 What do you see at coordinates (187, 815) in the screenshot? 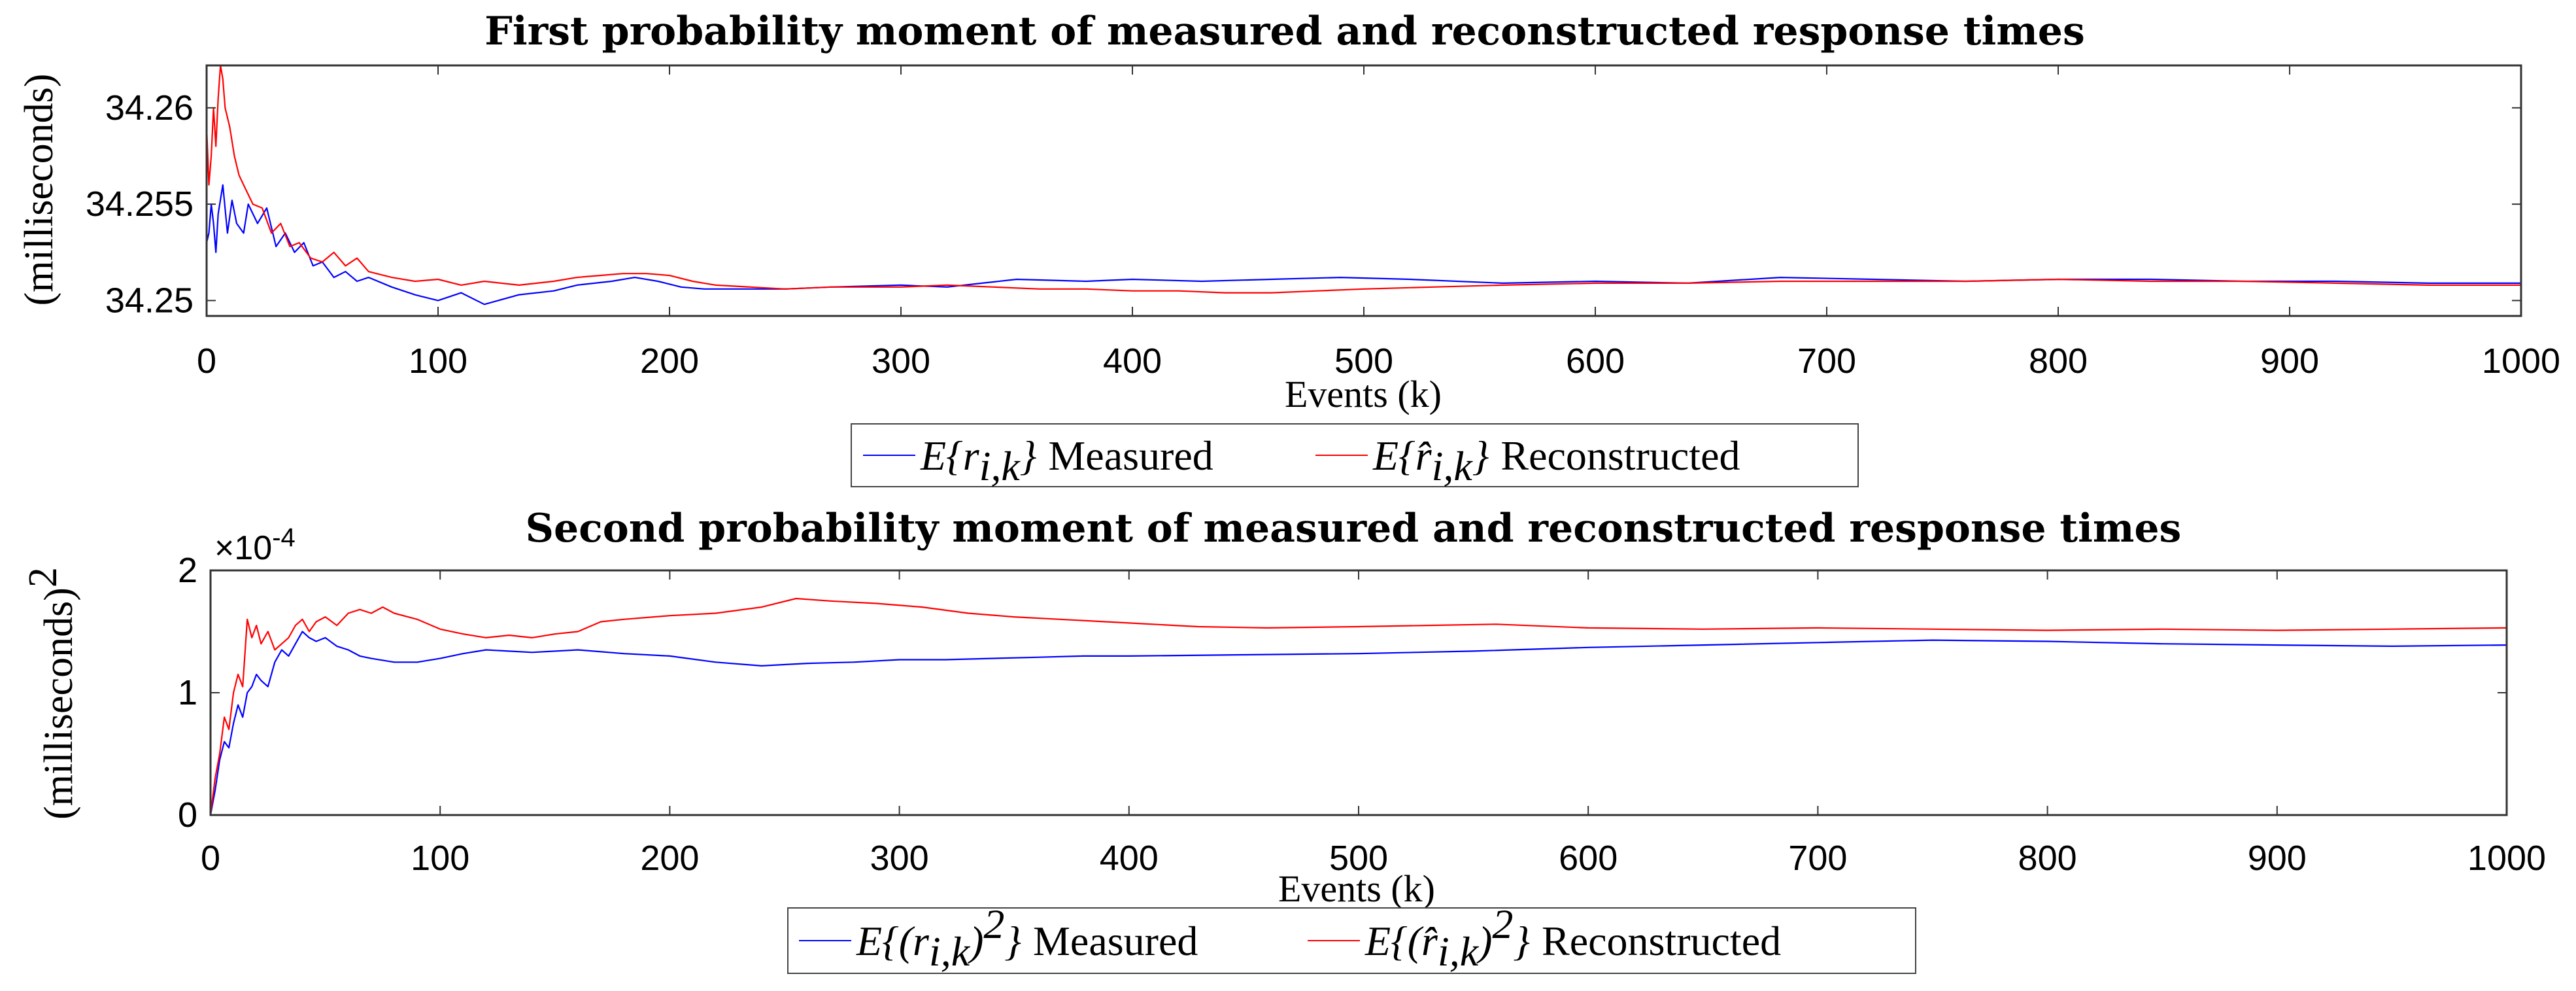
I see `y-tick-label: 0` at bounding box center [187, 815].